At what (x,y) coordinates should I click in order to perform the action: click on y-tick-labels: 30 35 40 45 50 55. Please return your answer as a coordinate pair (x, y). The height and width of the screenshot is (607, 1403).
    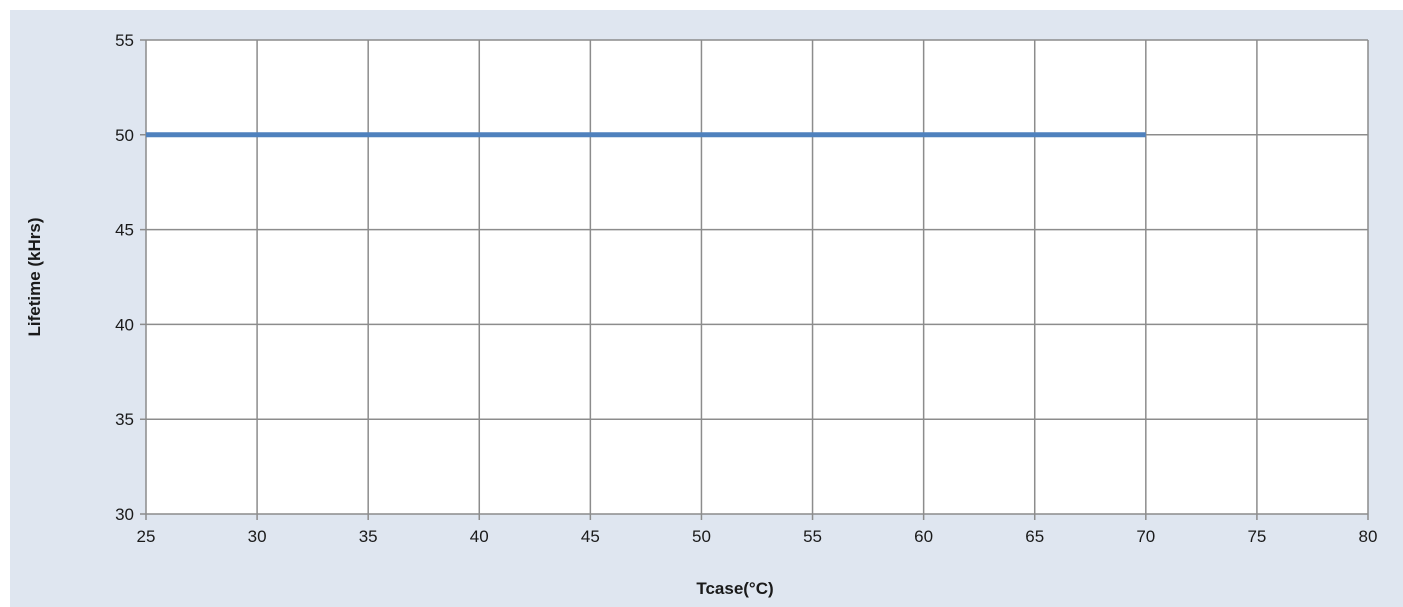
    Looking at the image, I should click on (124, 277).